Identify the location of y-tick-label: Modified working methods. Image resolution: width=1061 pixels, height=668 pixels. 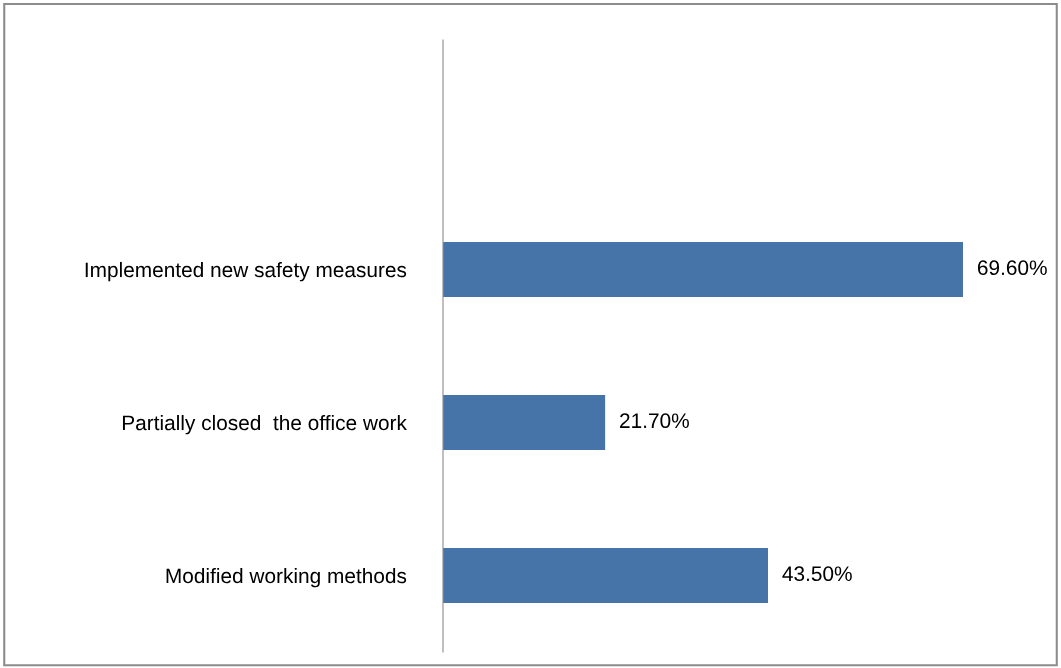
(286, 577).